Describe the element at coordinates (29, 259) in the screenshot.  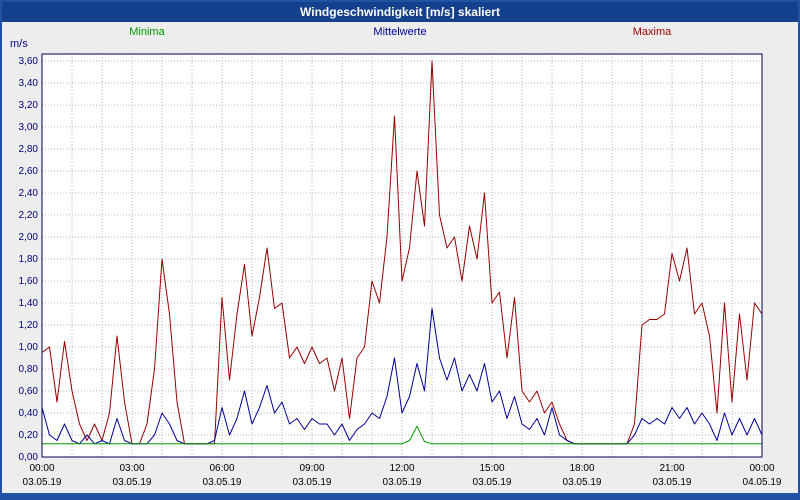
I see `svg-text: 1,80` at that location.